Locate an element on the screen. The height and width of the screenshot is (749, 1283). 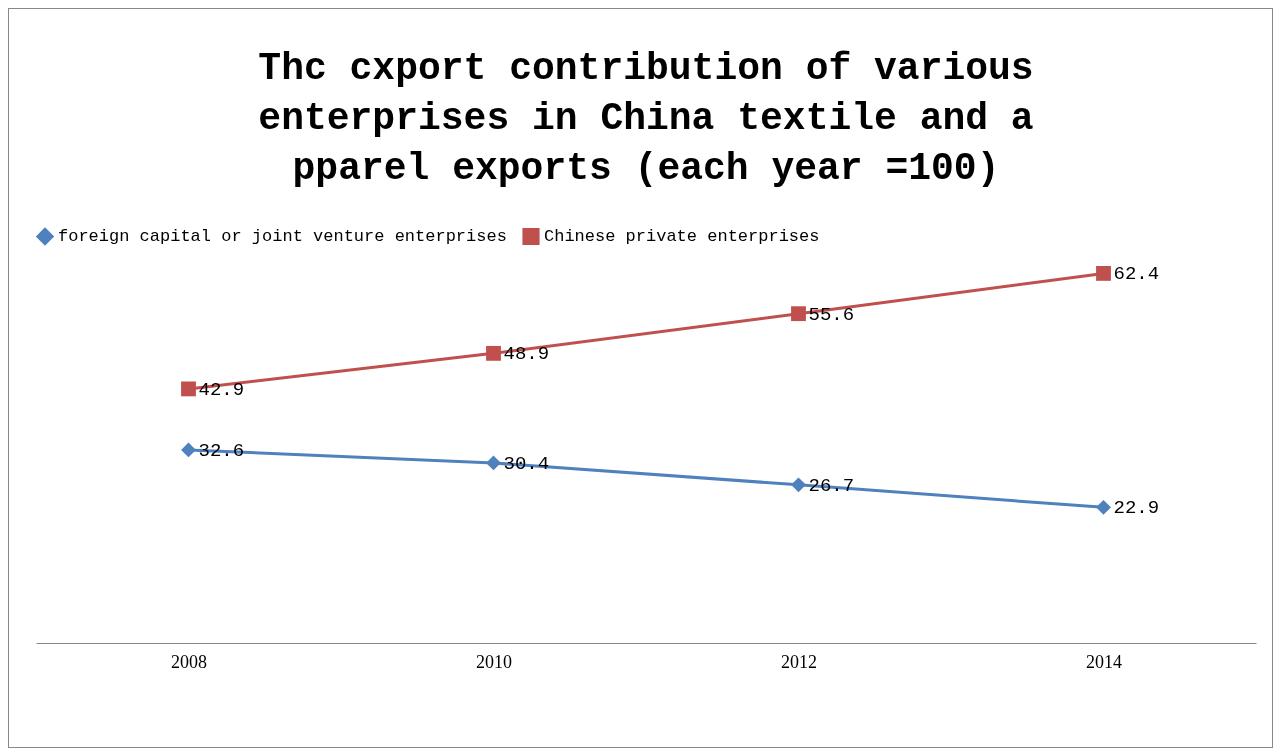
data-label: 22.9 is located at coordinates (1136, 508).